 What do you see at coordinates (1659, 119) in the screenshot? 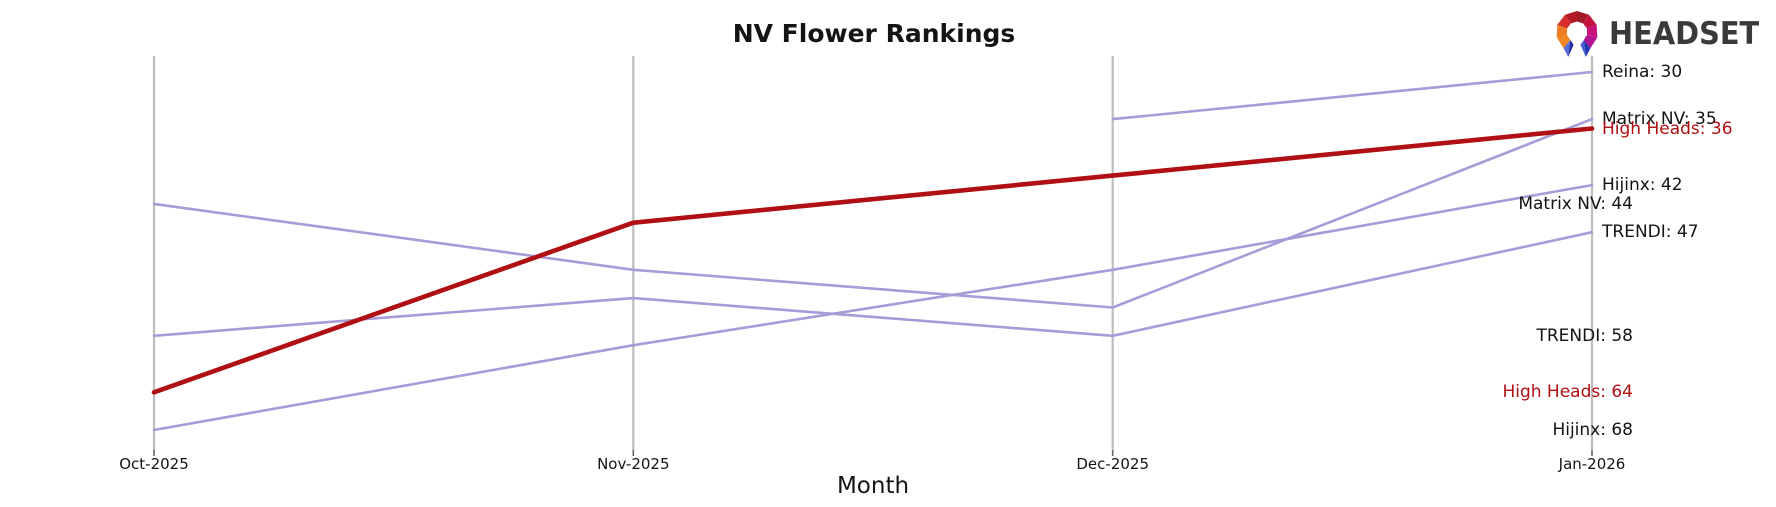
I see `series-endpoint-label: Matrix NV: 35` at bounding box center [1659, 119].